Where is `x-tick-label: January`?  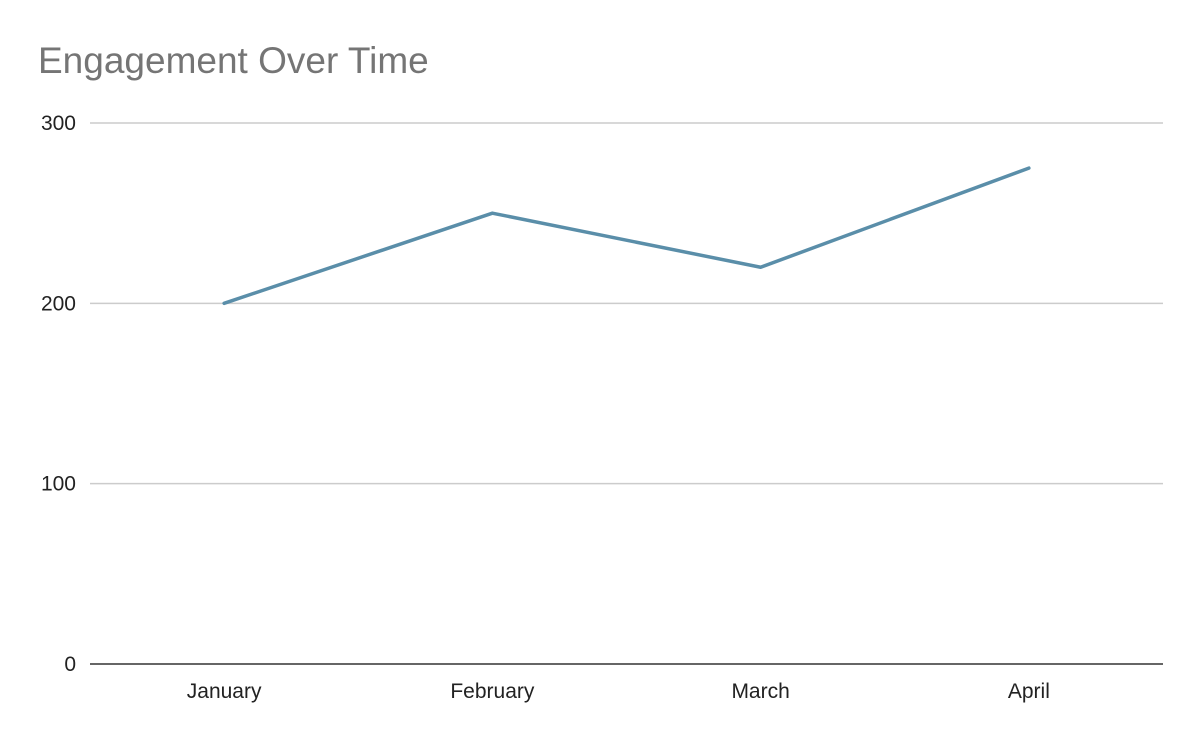 x-tick-label: January is located at coordinates (224, 691).